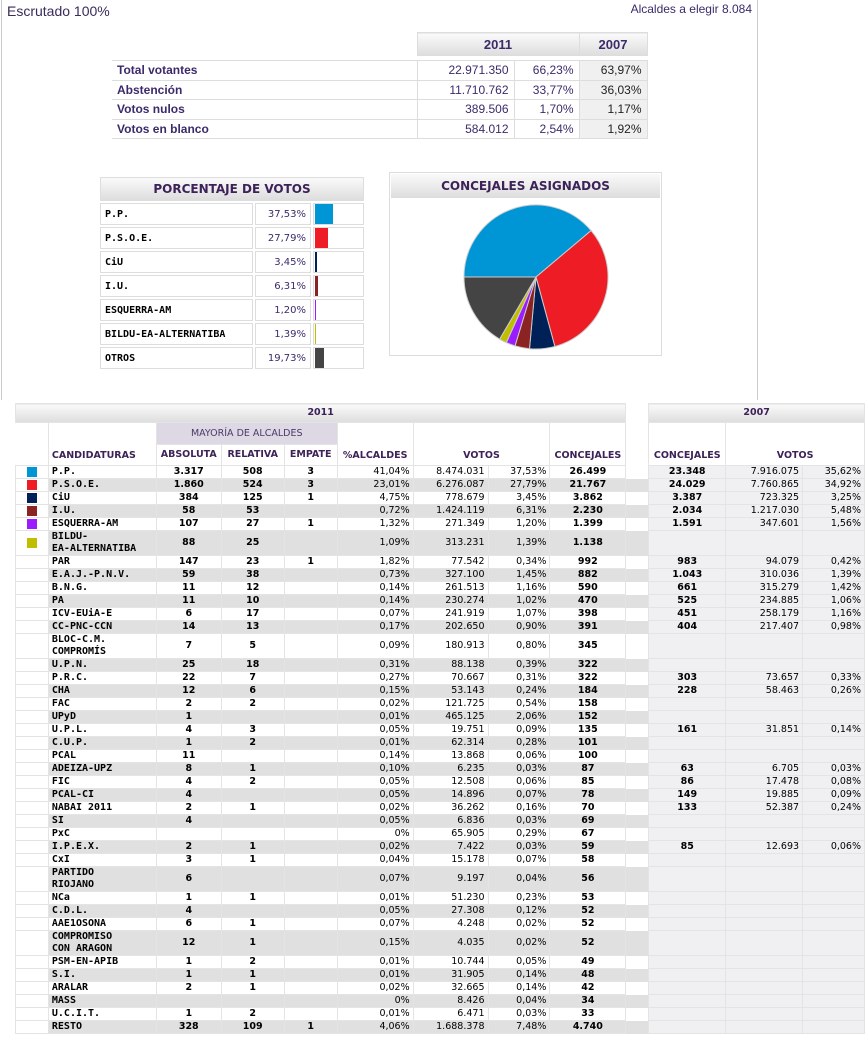  I want to click on table-row: FAC 2 2 0,02% 121.725 0,54% 158, so click(440, 704).